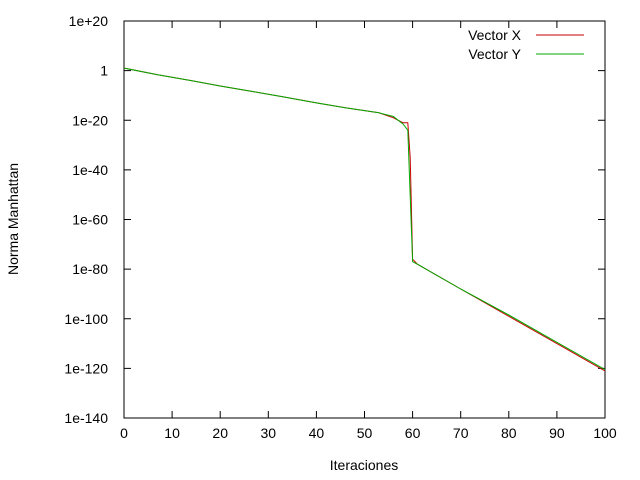 Image resolution: width=640 pixels, height=480 pixels. I want to click on y-tick-label: 1e-120, so click(86, 368).